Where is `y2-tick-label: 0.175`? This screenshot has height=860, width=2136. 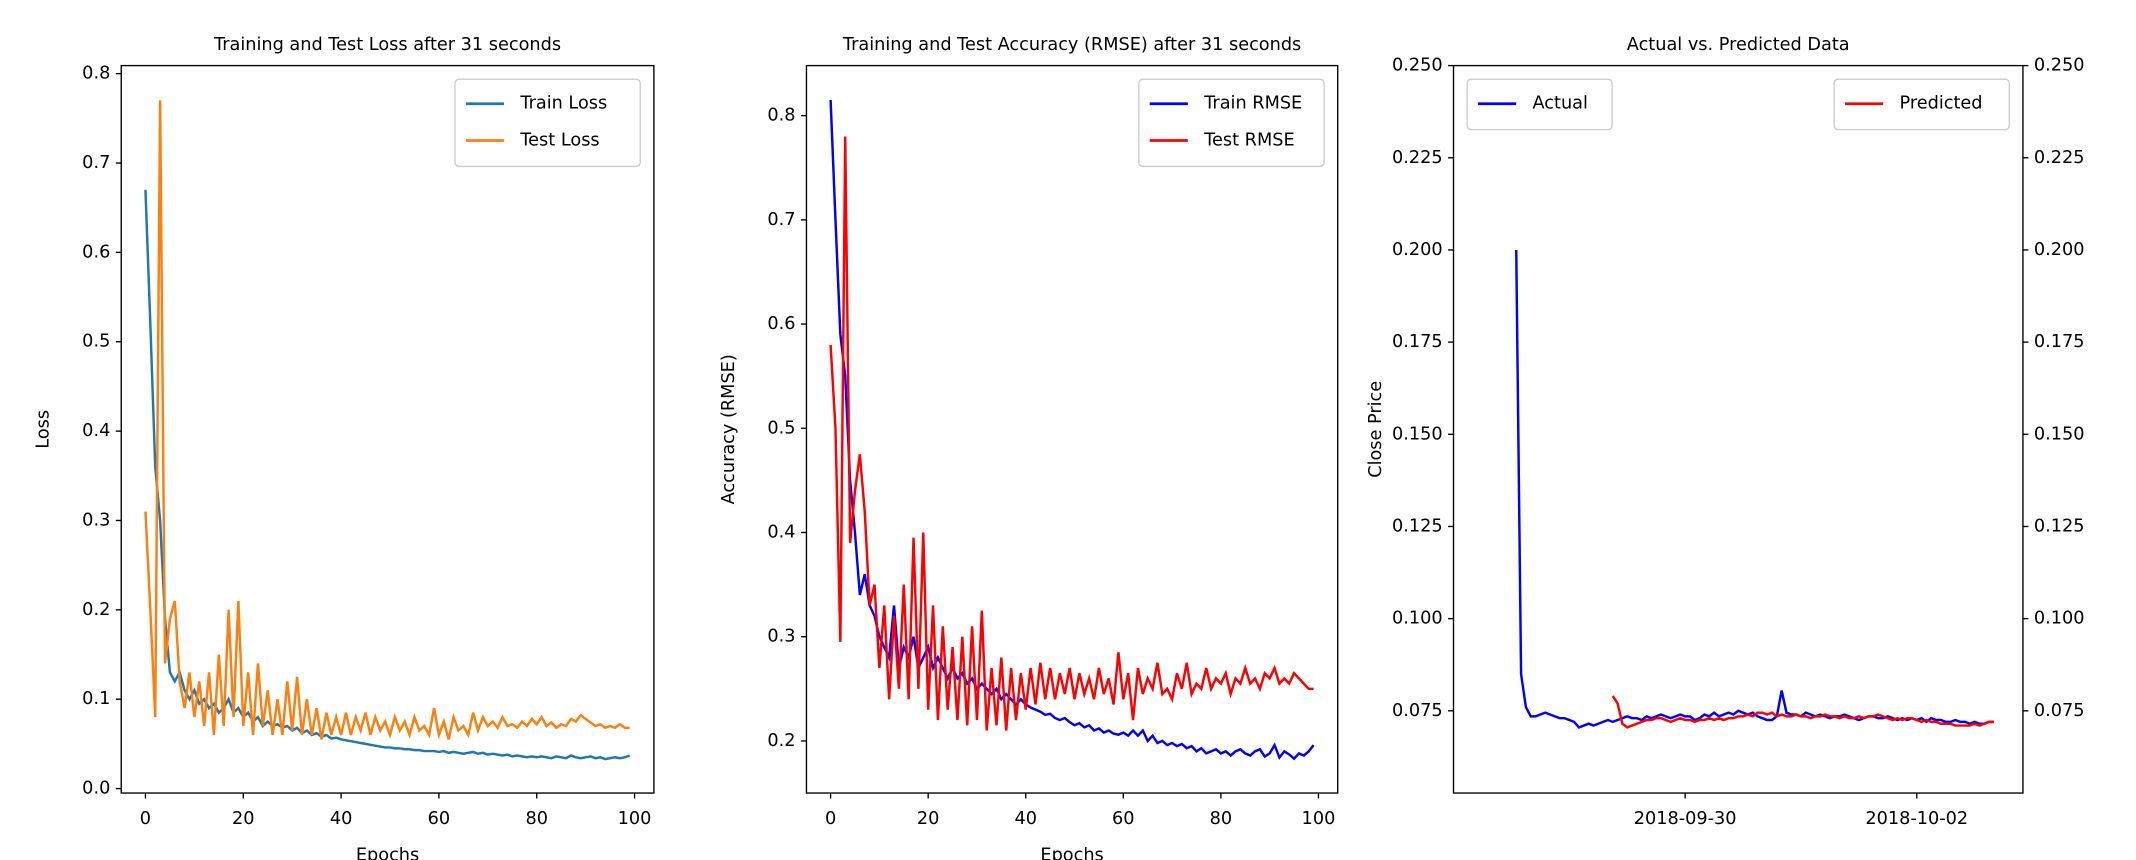 y2-tick-label: 0.175 is located at coordinates (2059, 342).